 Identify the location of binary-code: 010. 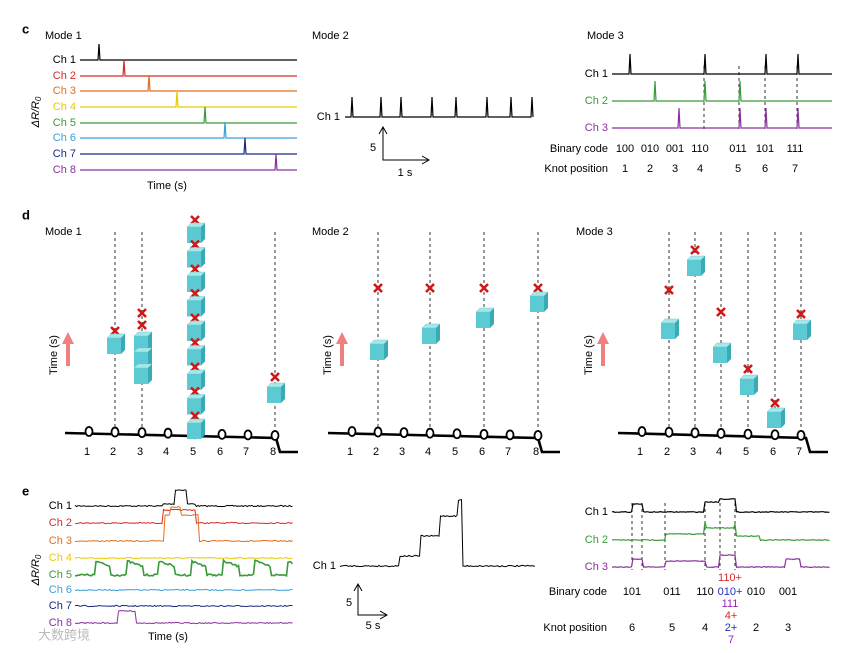
(650, 149).